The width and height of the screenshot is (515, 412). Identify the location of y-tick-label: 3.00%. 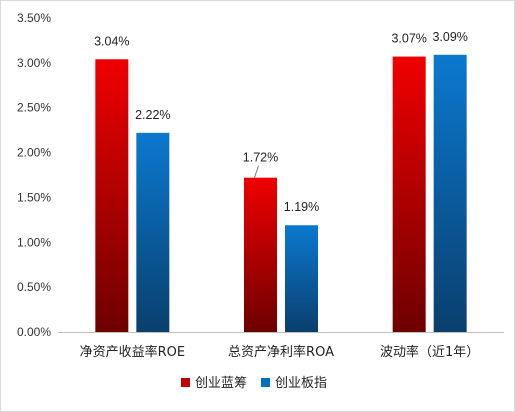
(34, 63).